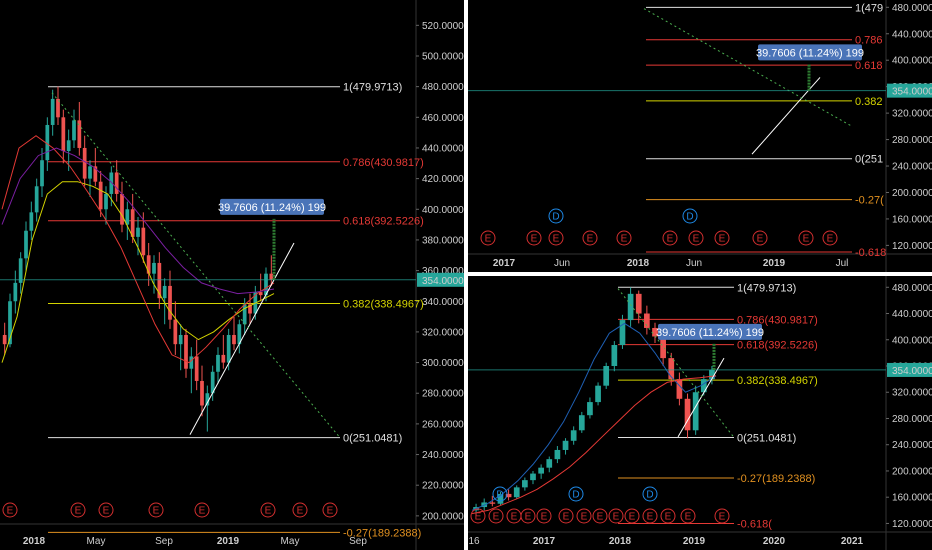 The width and height of the screenshot is (932, 550). I want to click on measure-label: 39.7606 (11.24%) 199, so click(810, 53).